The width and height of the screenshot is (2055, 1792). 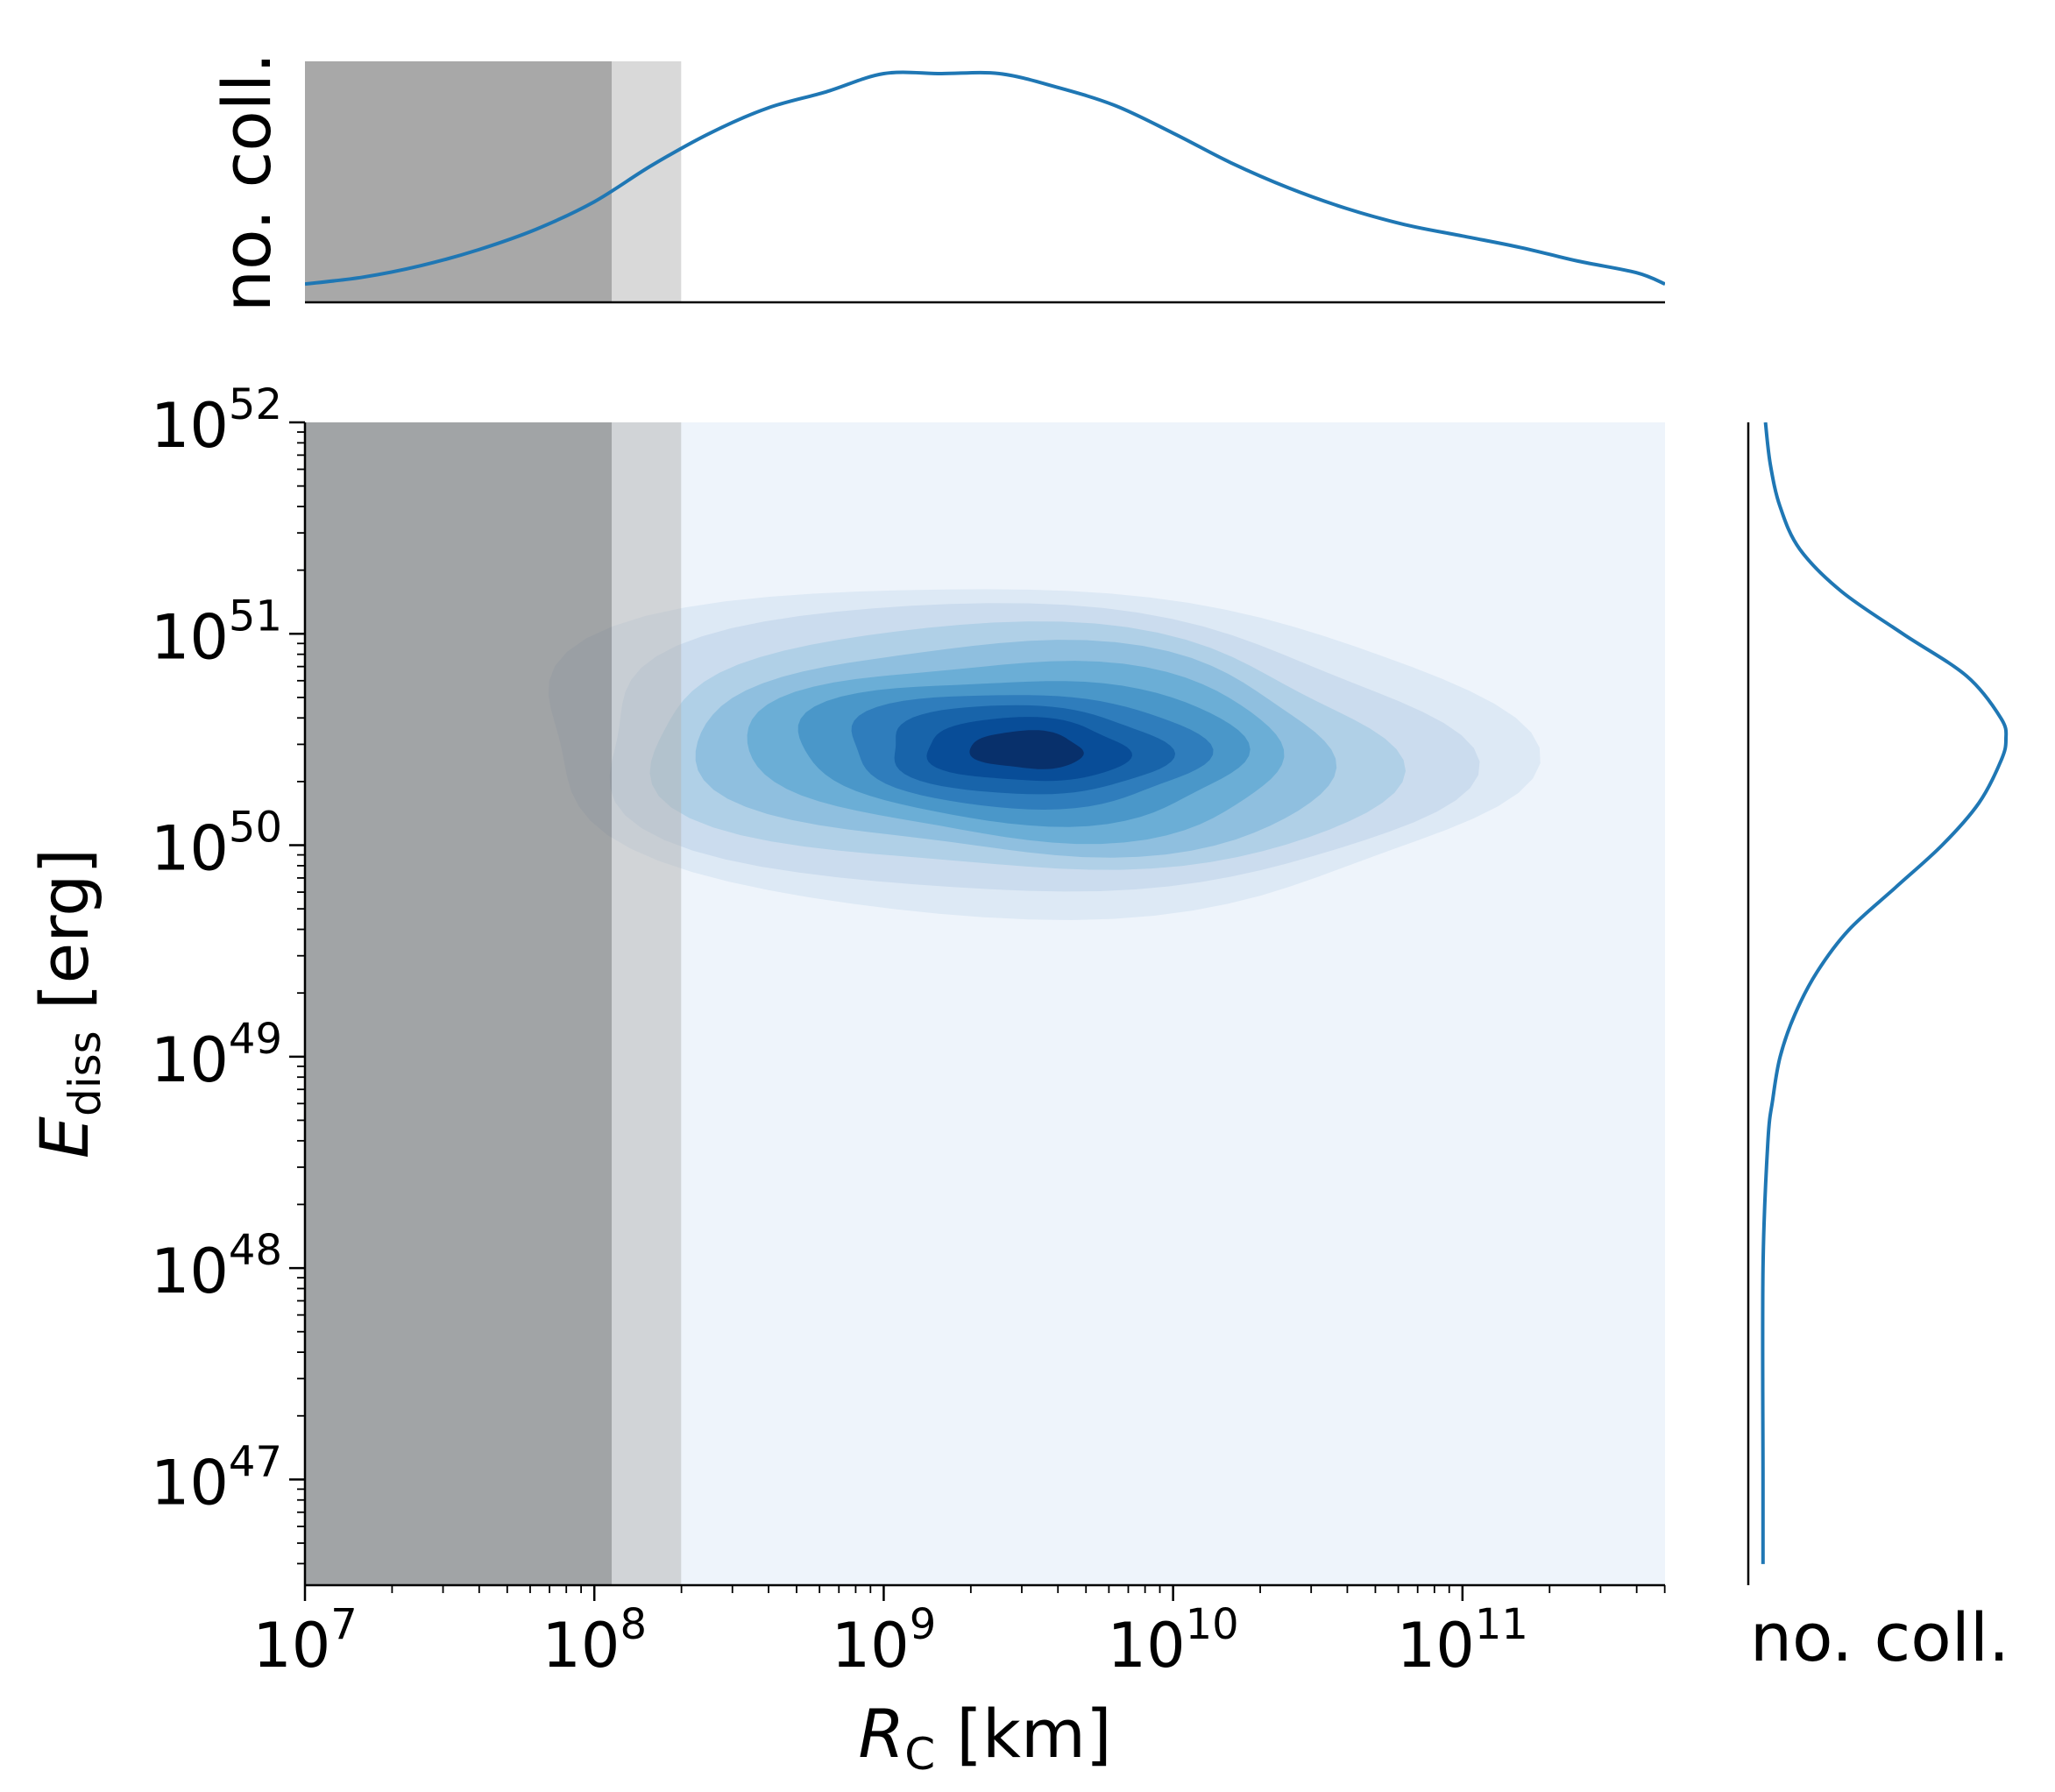 What do you see at coordinates (1879, 1637) in the screenshot?
I see `right-marginal-xlabel: no. coll.` at bounding box center [1879, 1637].